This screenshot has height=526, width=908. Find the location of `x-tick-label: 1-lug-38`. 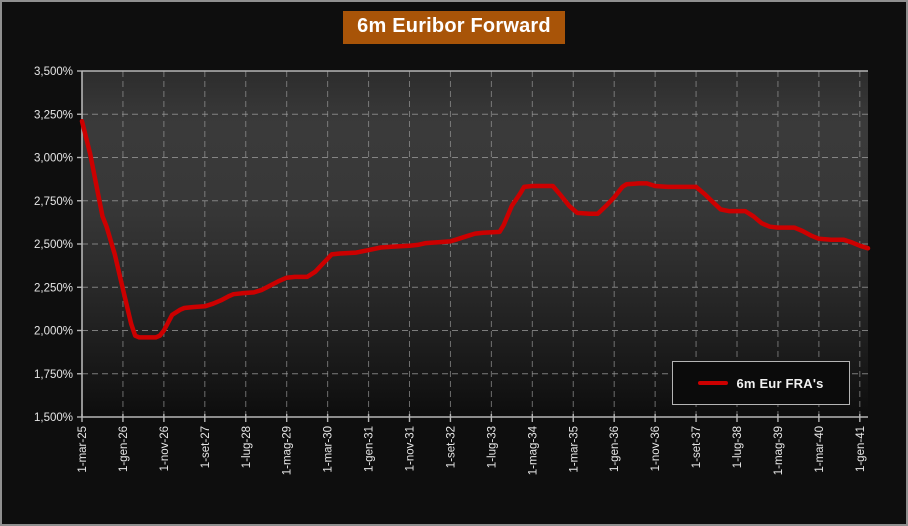

x-tick-label: 1-lug-38 is located at coordinates (738, 447).